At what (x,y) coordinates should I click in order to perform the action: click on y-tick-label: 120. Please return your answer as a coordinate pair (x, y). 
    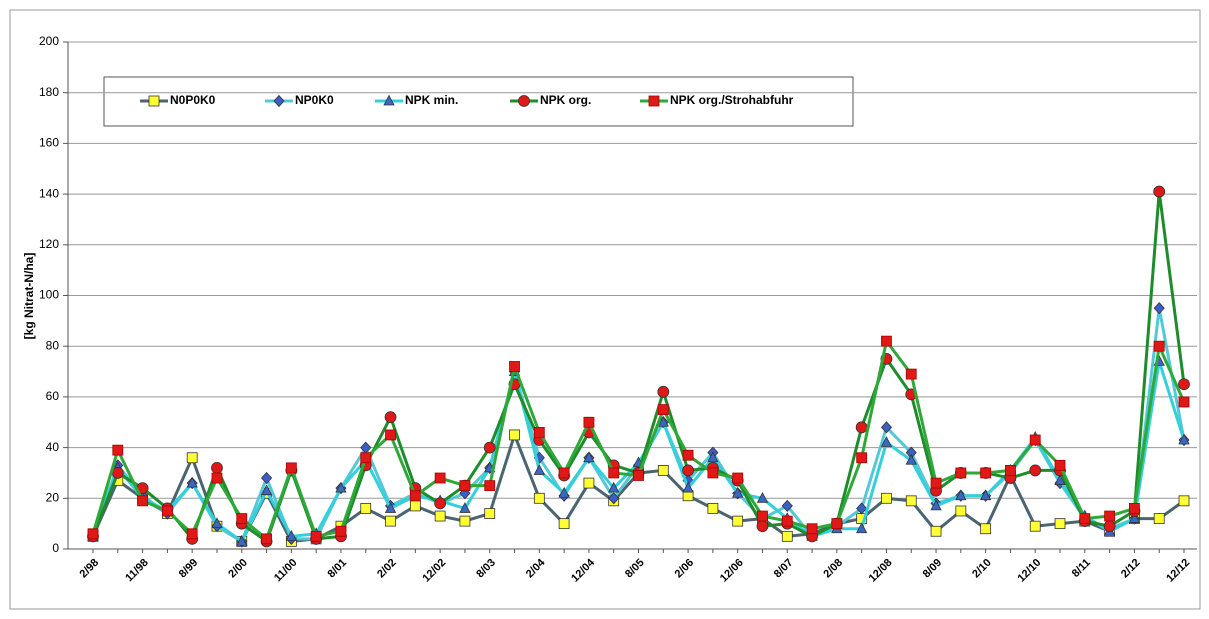
    Looking at the image, I should click on (49, 244).